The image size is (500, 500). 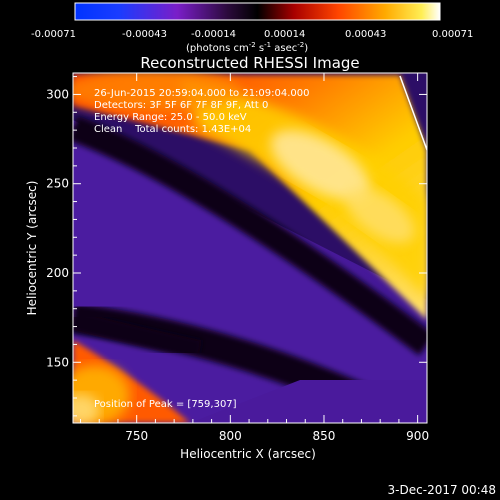 I want to click on x-axis-label: Heliocentric X (arcsec), so click(x=248, y=454).